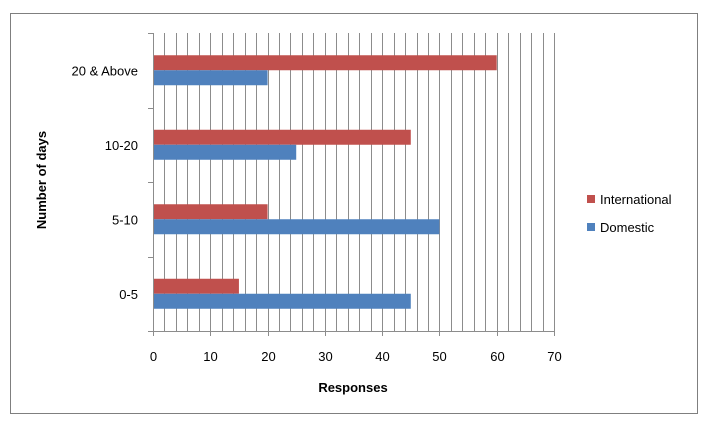  What do you see at coordinates (356, 356) in the screenshot?
I see `x-tick-labels: 0 10 20 30 40 50 60 70` at bounding box center [356, 356].